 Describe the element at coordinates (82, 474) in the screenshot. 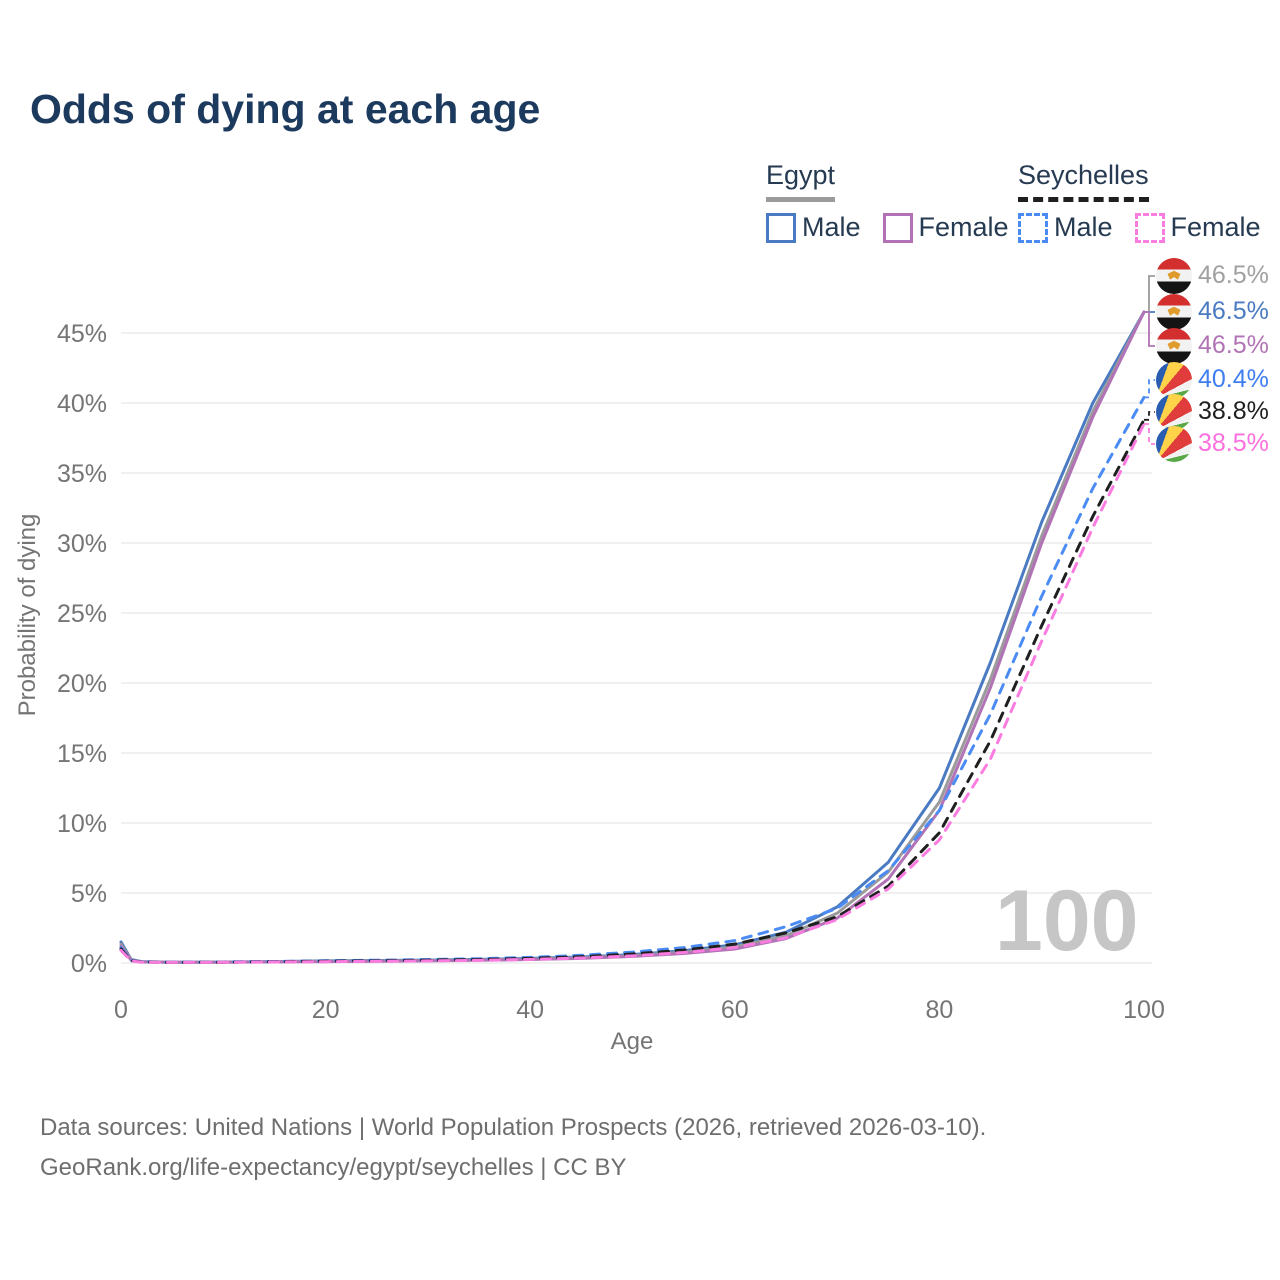

I see `y-tick-label: 35%` at that location.